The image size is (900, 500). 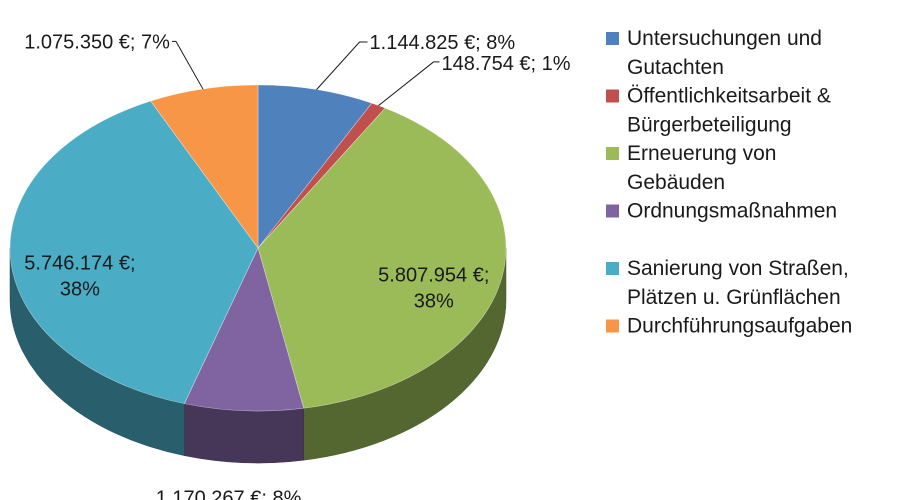 I want to click on legend-item-untersuchungen-und-gutachten: Untersuchungen und Gutachten, so click(x=714, y=53).